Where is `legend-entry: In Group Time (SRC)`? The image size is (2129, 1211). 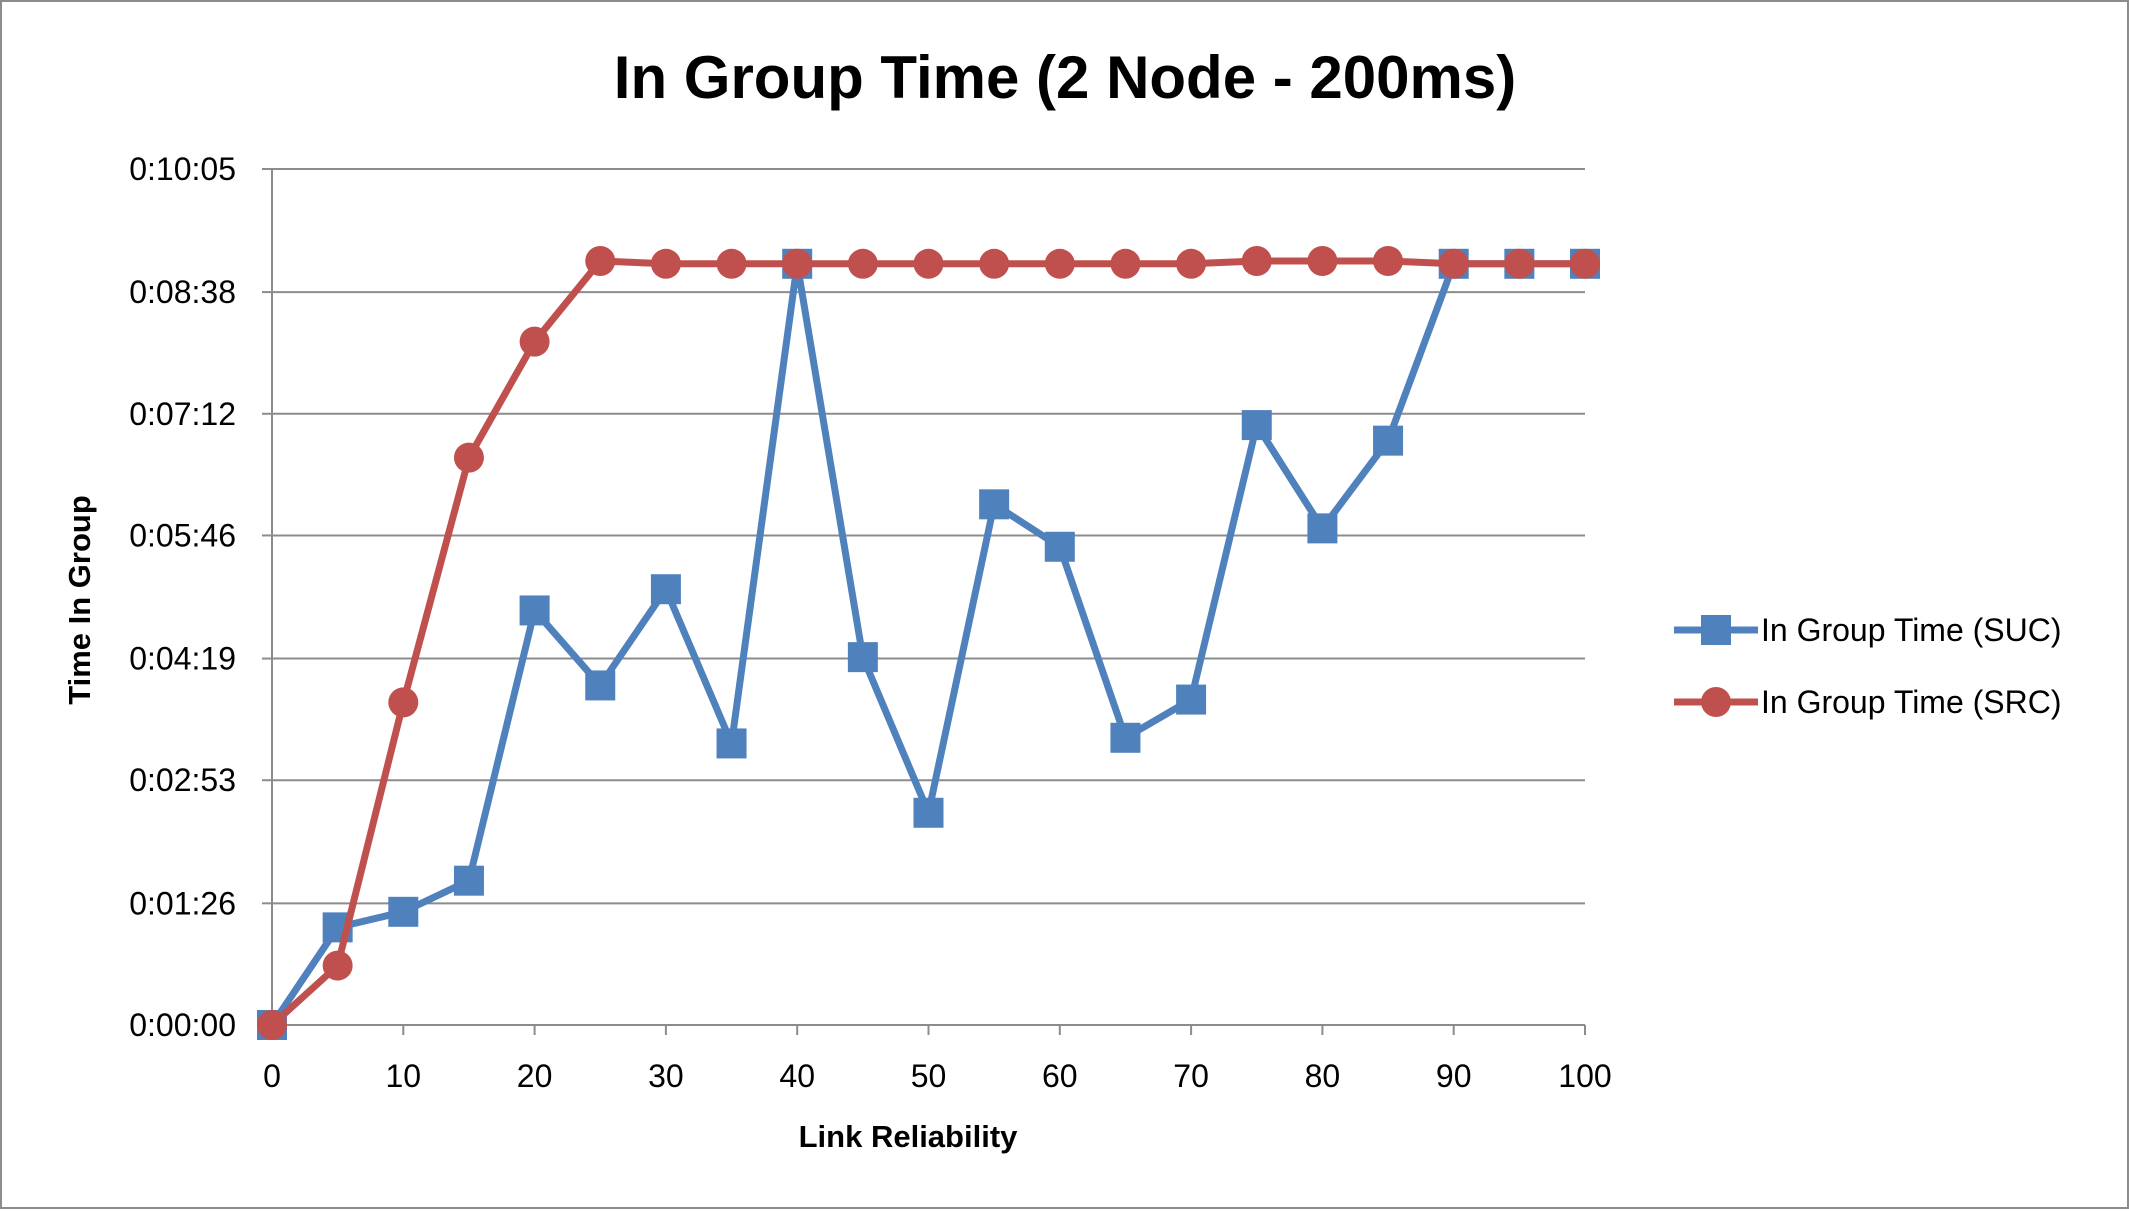 legend-entry: In Group Time (SRC) is located at coordinates (1868, 702).